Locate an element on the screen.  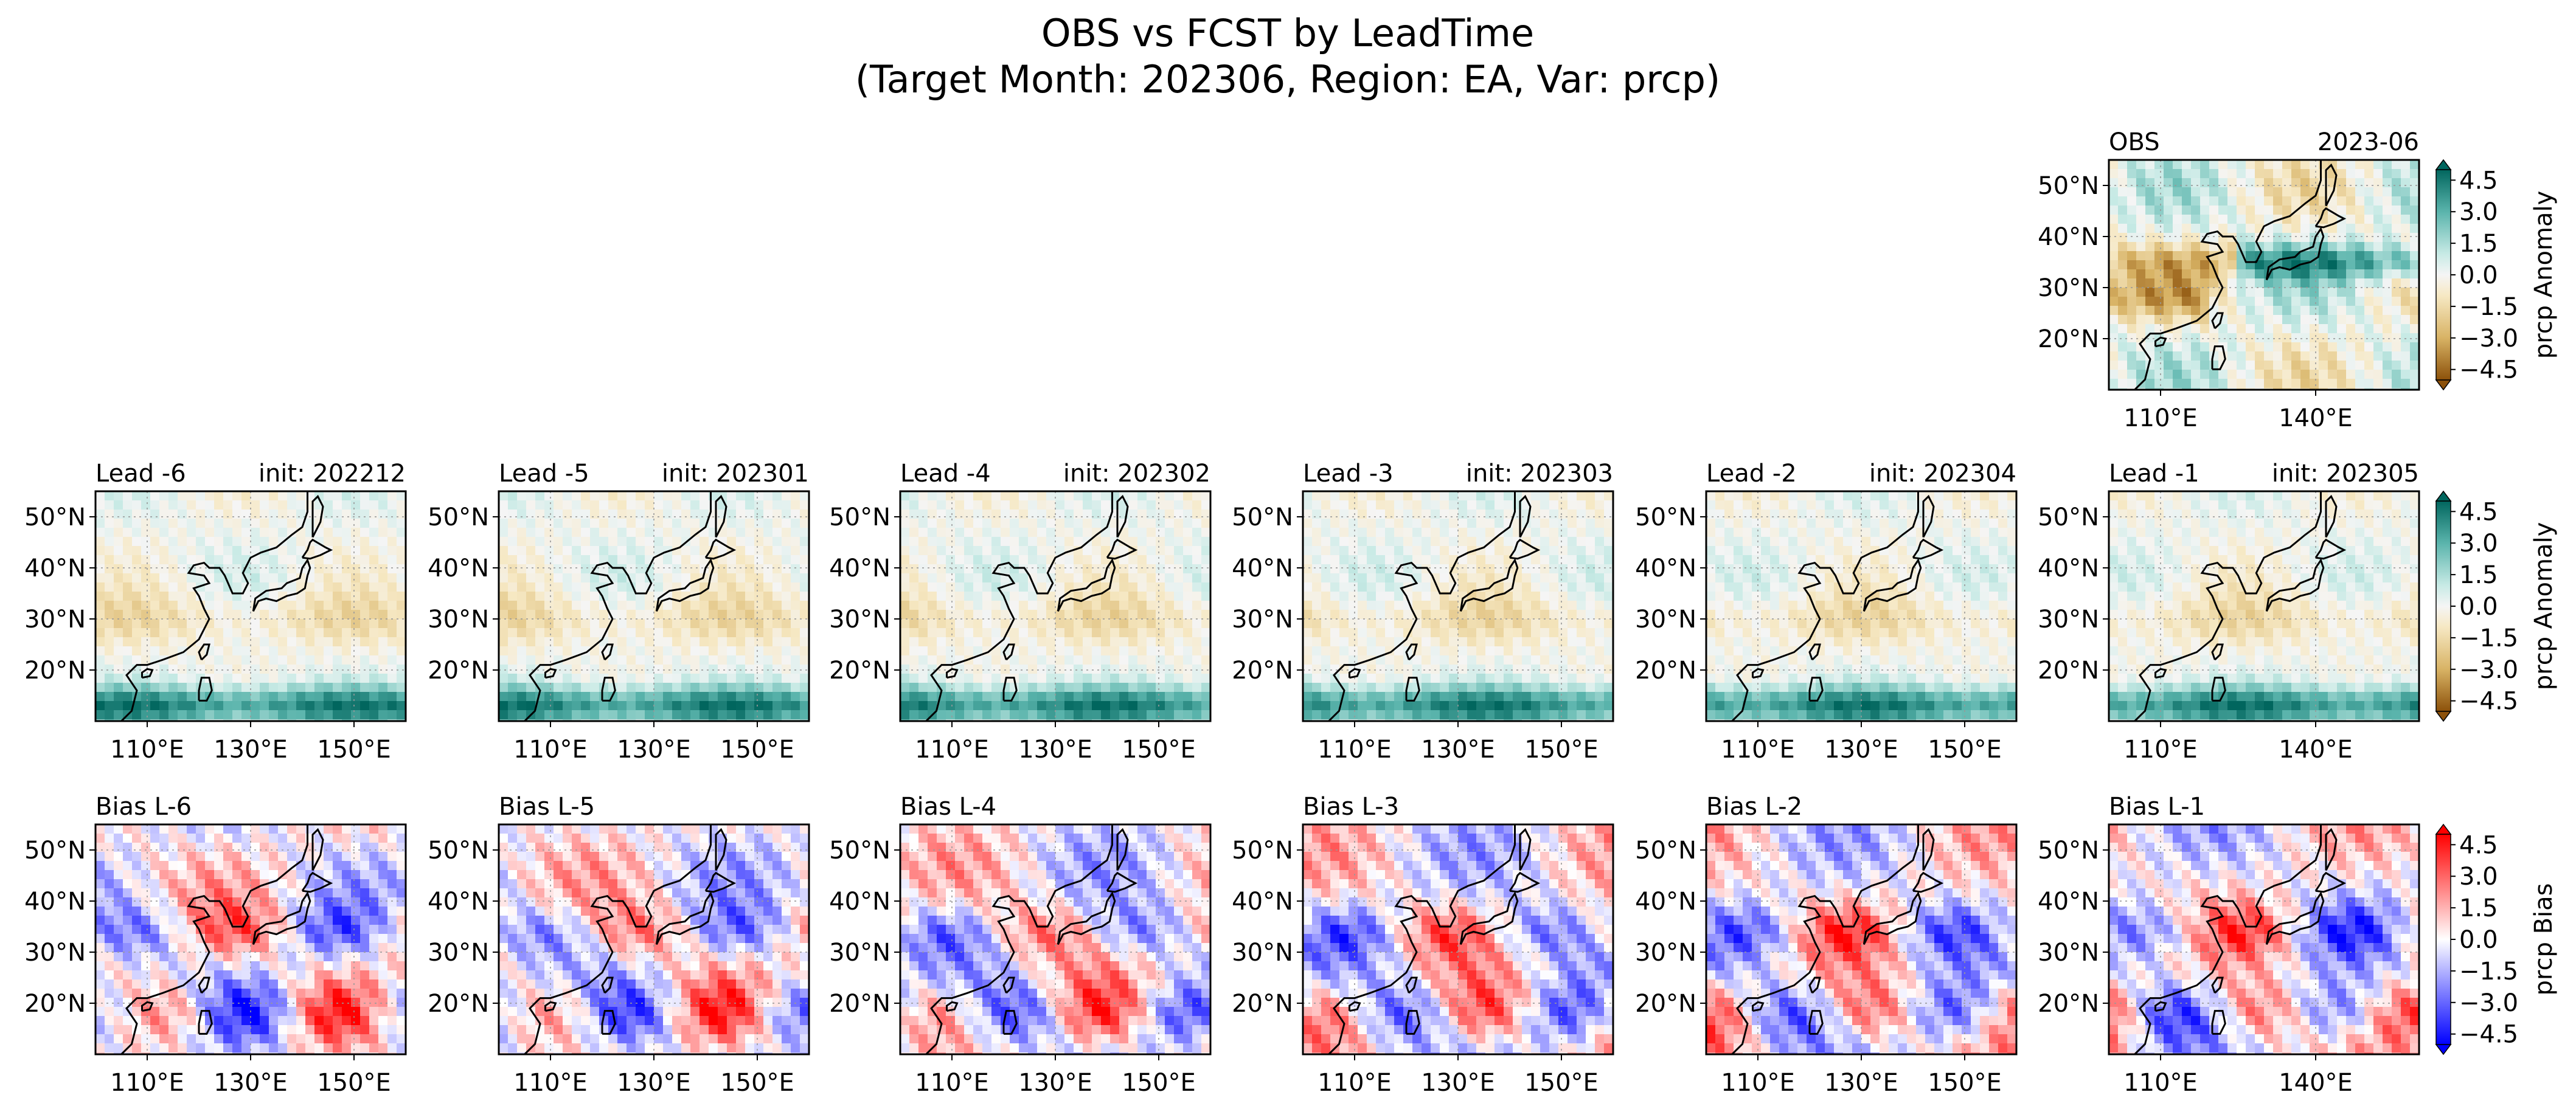
colorbar-tick: −4.5 is located at coordinates (2488, 702).